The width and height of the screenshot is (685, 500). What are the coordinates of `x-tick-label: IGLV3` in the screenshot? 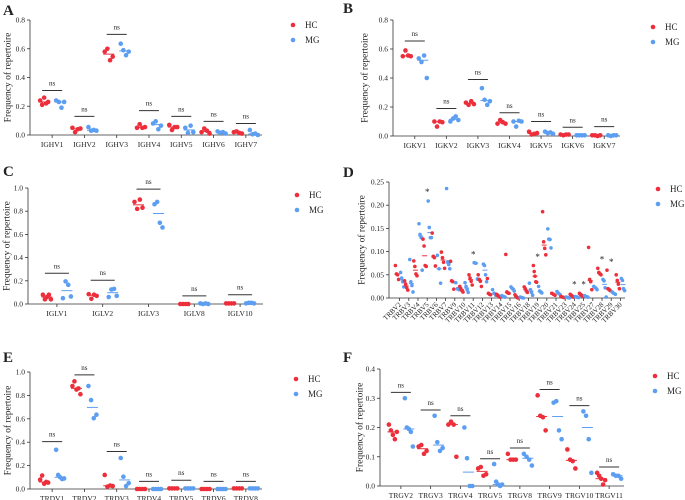 It's located at (148, 313).